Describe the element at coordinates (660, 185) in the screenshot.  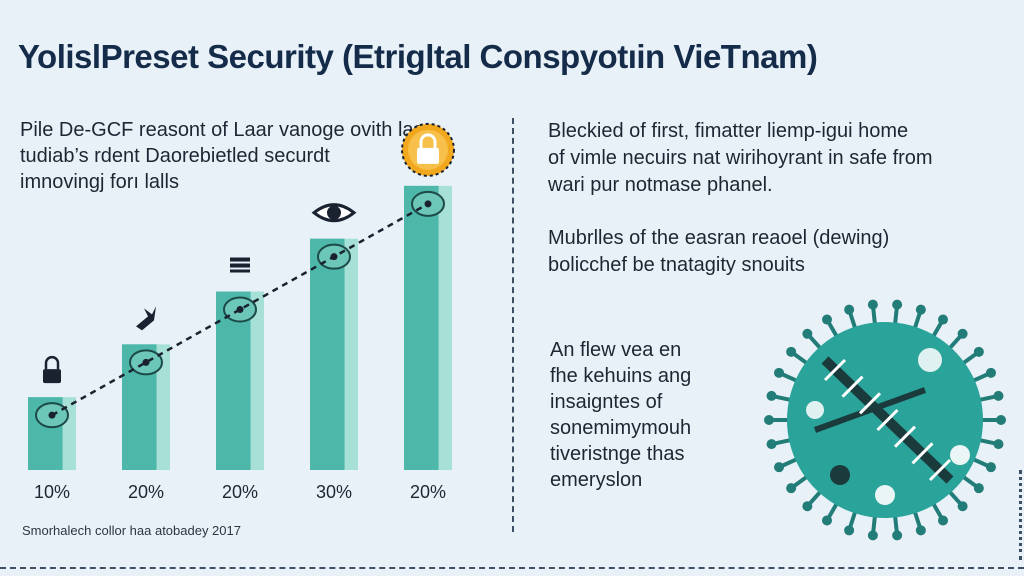
I see `para-line: wari pur notmase phanel.` at that location.